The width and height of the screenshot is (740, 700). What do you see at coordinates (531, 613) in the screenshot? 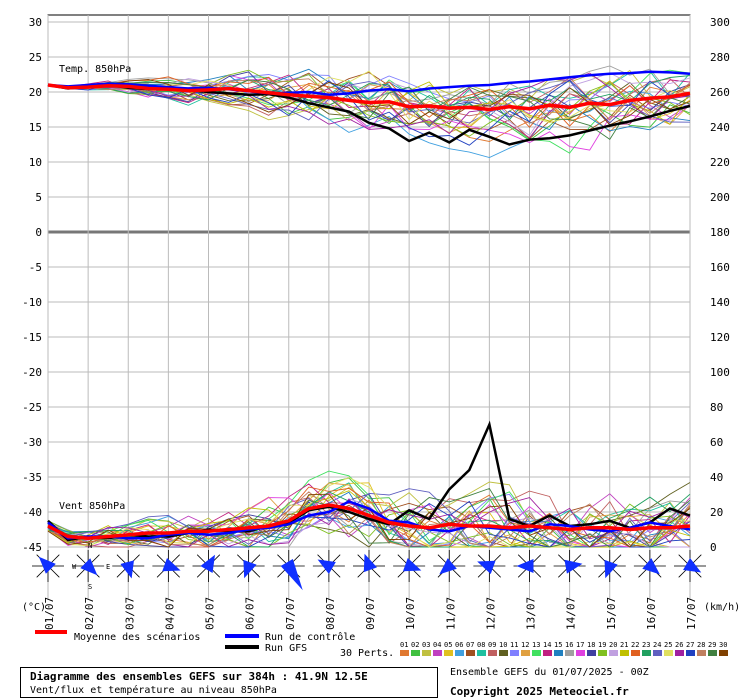
I see `x-date-label: 13/07` at bounding box center [531, 613].